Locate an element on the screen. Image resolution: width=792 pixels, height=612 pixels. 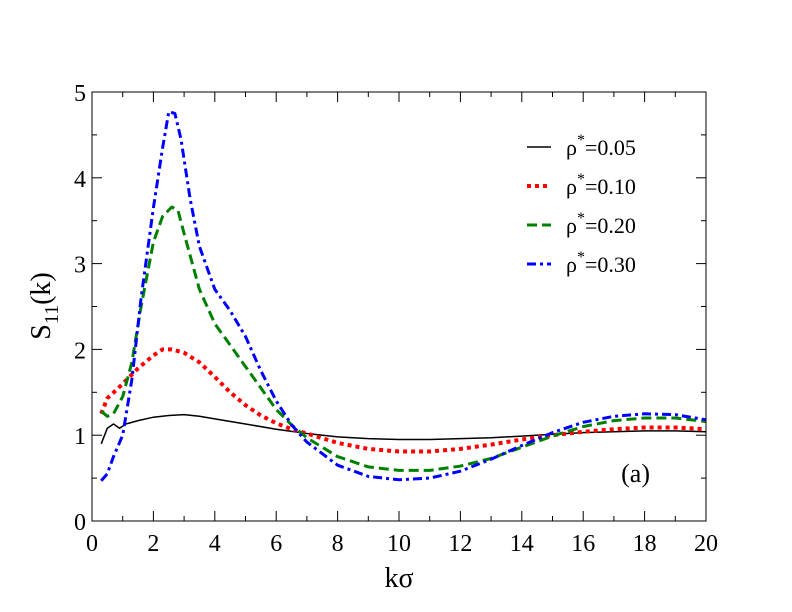
y-tick-label: 0 is located at coordinates (80, 523).